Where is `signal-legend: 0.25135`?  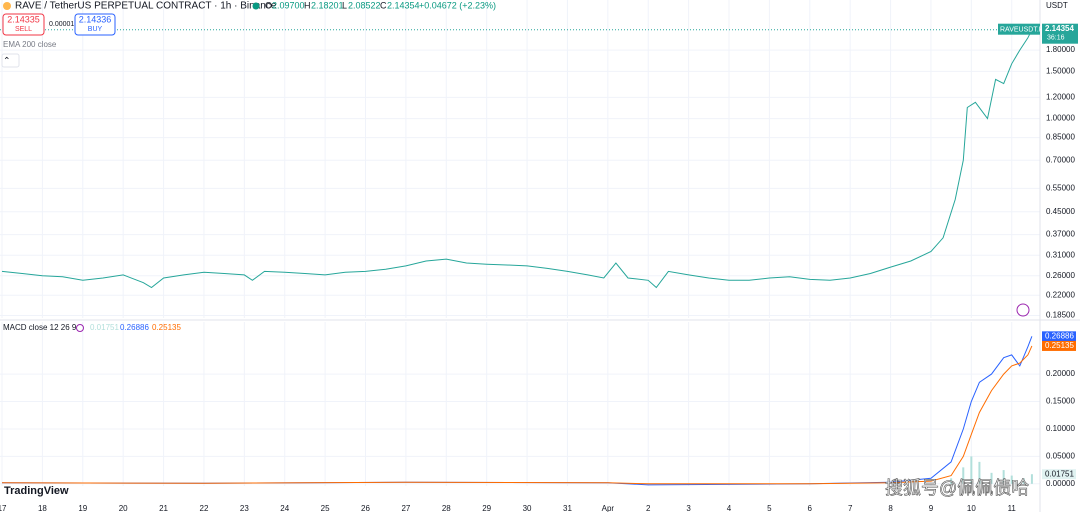
signal-legend: 0.25135 is located at coordinates (166, 327).